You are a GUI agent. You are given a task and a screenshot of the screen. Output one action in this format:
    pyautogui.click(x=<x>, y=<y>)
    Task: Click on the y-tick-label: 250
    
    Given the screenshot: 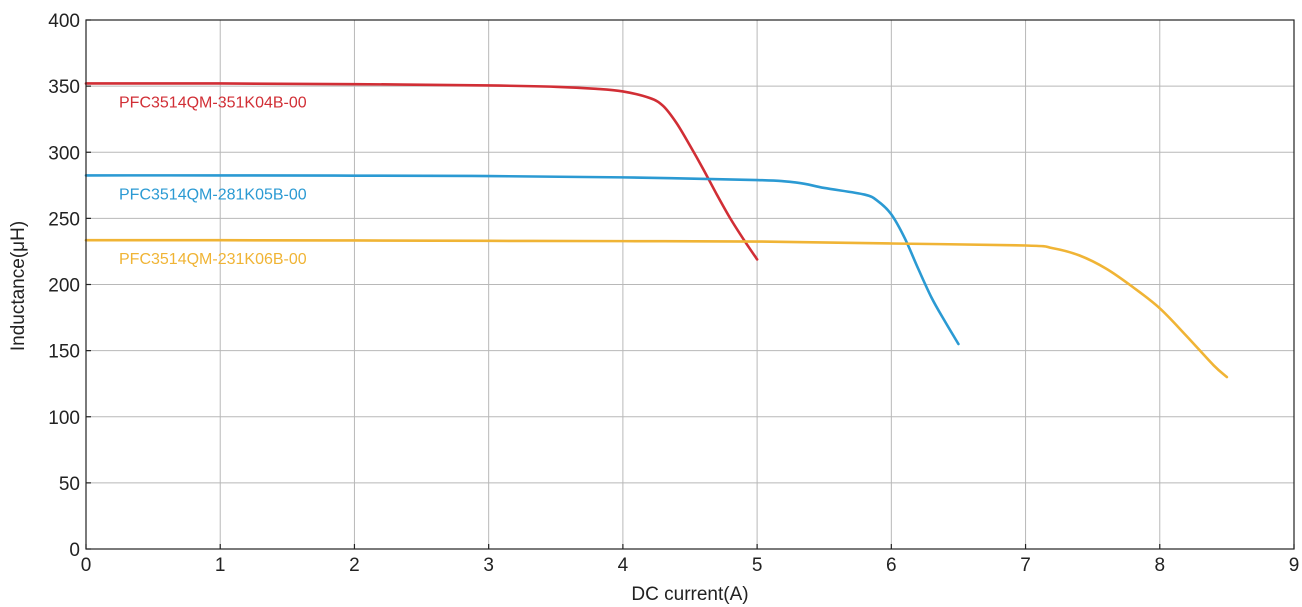 What is the action you would take?
    pyautogui.click(x=64, y=219)
    